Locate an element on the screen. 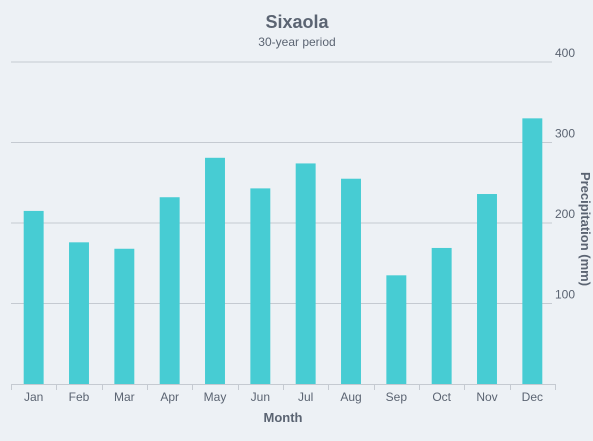  x-axis: Jan Feb Mar Apr May Jun Jul Aug Sep Oct Nov Dec is located at coordinates (283, 394).